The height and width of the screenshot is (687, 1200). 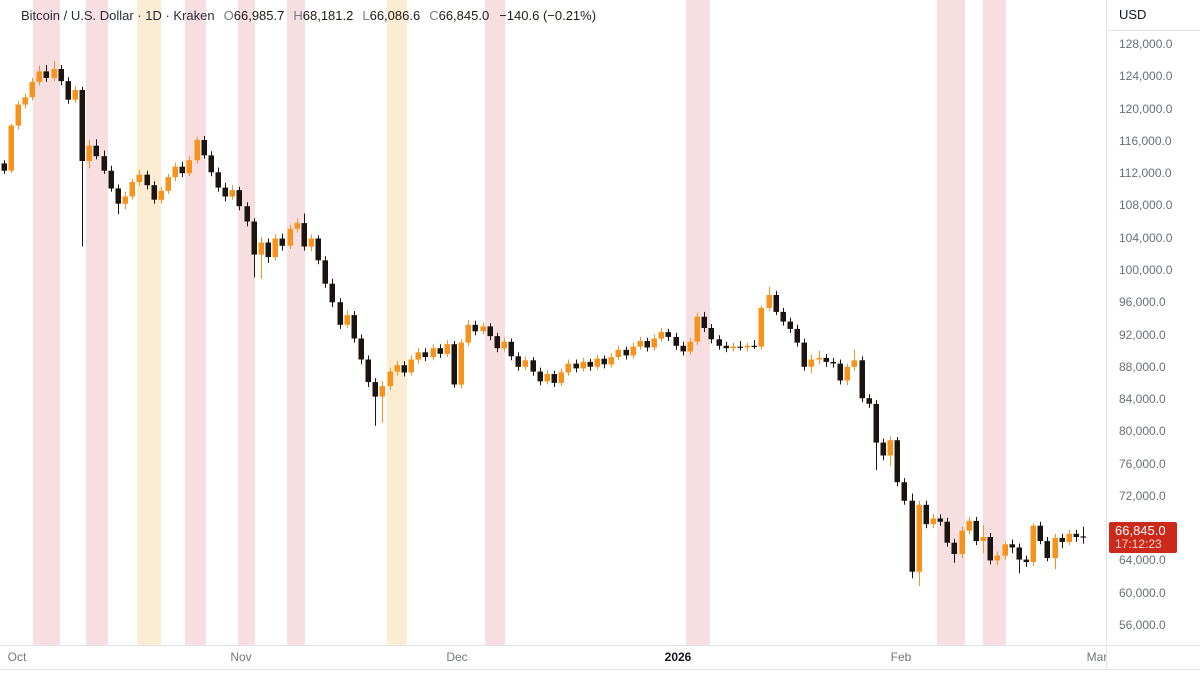 I want to click on symbol-title: Bitcoin / U.S. Dollar · 1D · Kraken, so click(x=118, y=15).